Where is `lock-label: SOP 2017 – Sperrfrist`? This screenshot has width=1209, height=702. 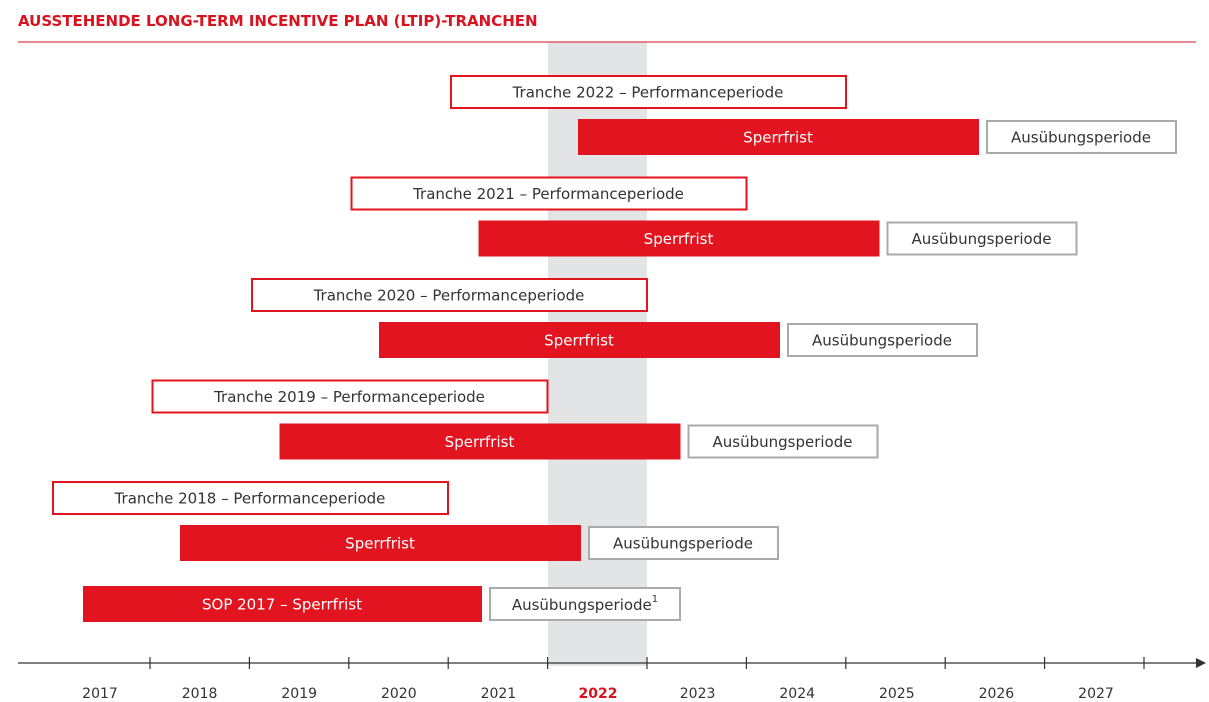
lock-label: SOP 2017 – Sperrfrist is located at coordinates (282, 605).